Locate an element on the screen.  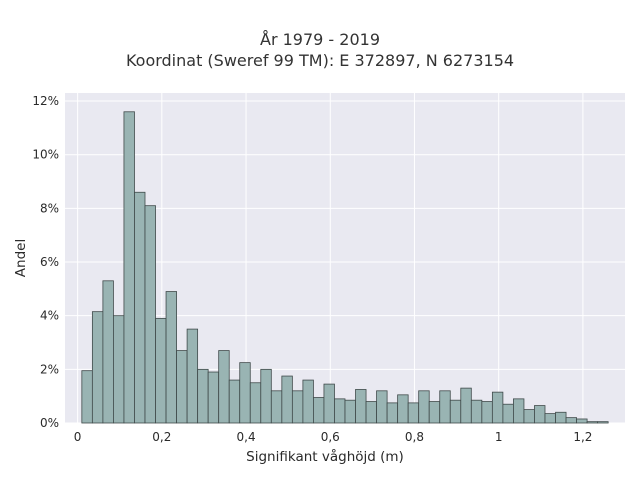
x-tick-label: 0 is located at coordinates (78, 437).